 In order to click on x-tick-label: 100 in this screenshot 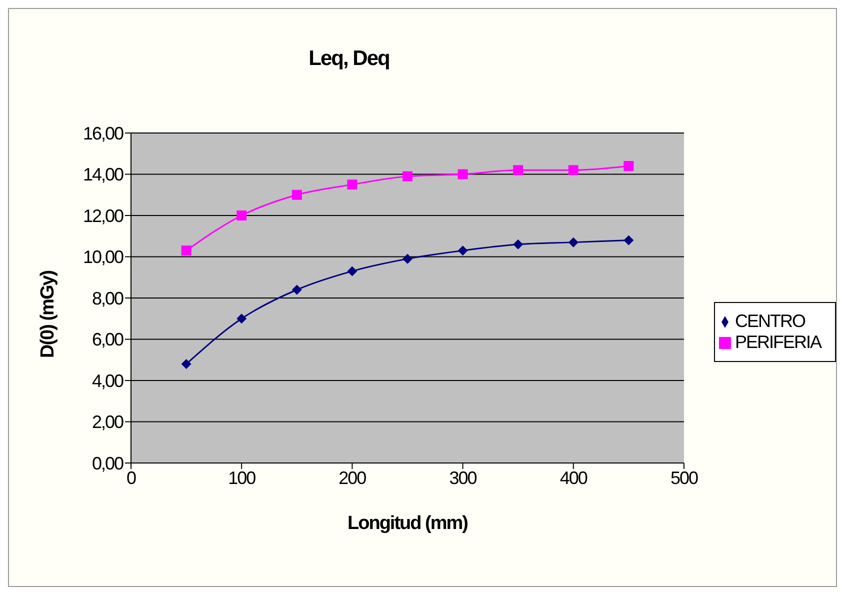, I will do `click(242, 478)`.